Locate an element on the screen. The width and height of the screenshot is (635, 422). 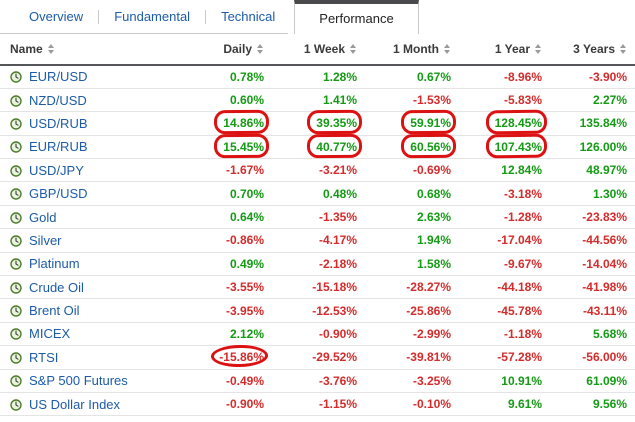
value: 0.78% is located at coordinates (246, 76).